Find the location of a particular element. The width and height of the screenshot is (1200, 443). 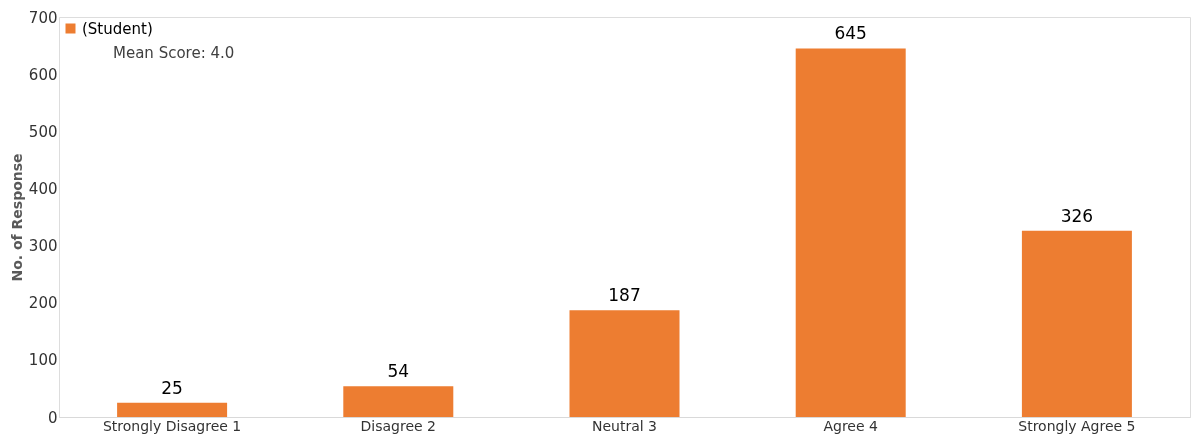

x-tick-label: Strongly Disagree 1 is located at coordinates (172, 425).